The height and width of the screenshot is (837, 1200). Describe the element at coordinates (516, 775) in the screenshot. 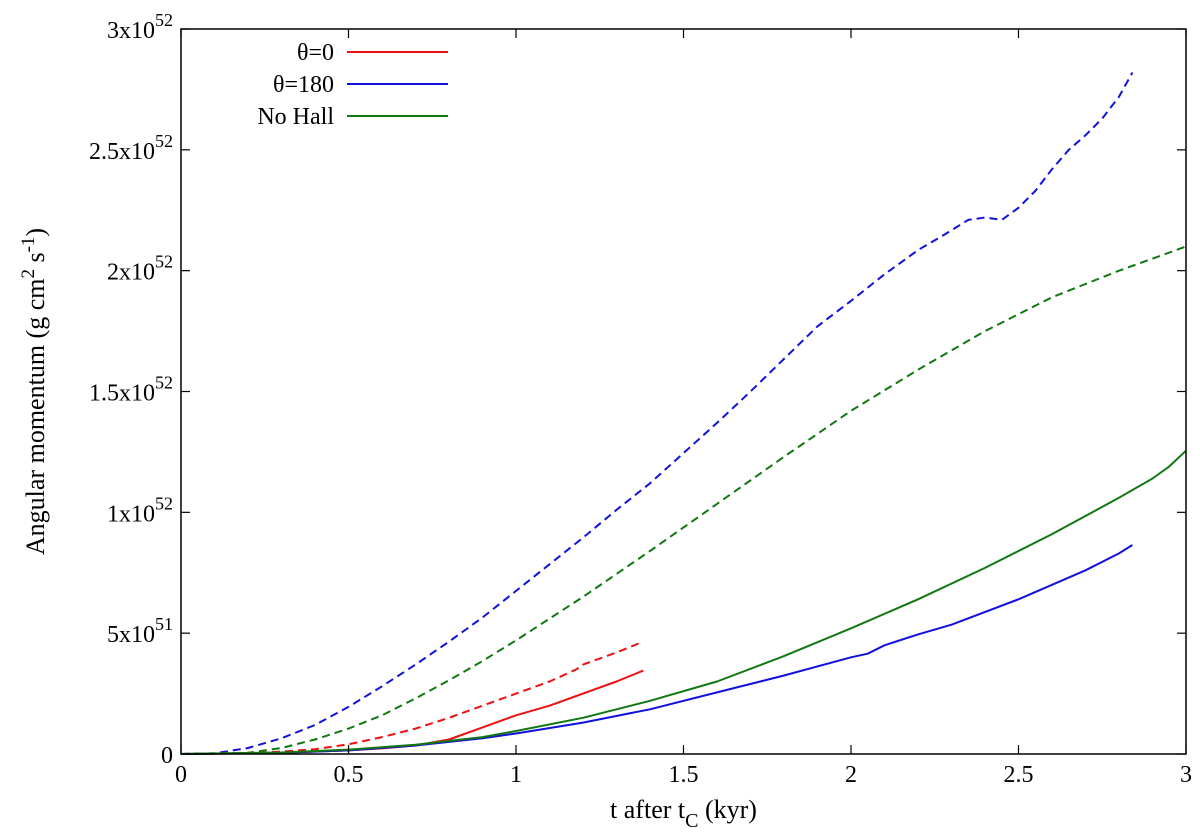

I see `x-tick-label: 1` at that location.